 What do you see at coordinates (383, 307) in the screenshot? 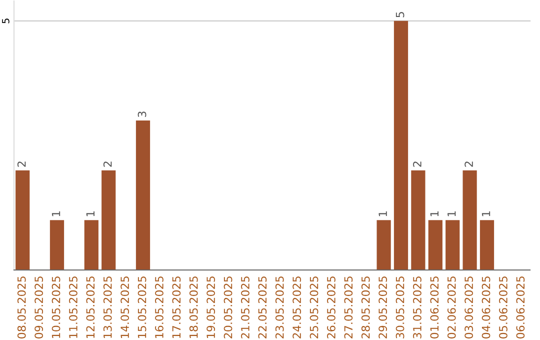
I see `x-tick-label: 29.05.2025` at bounding box center [383, 307].